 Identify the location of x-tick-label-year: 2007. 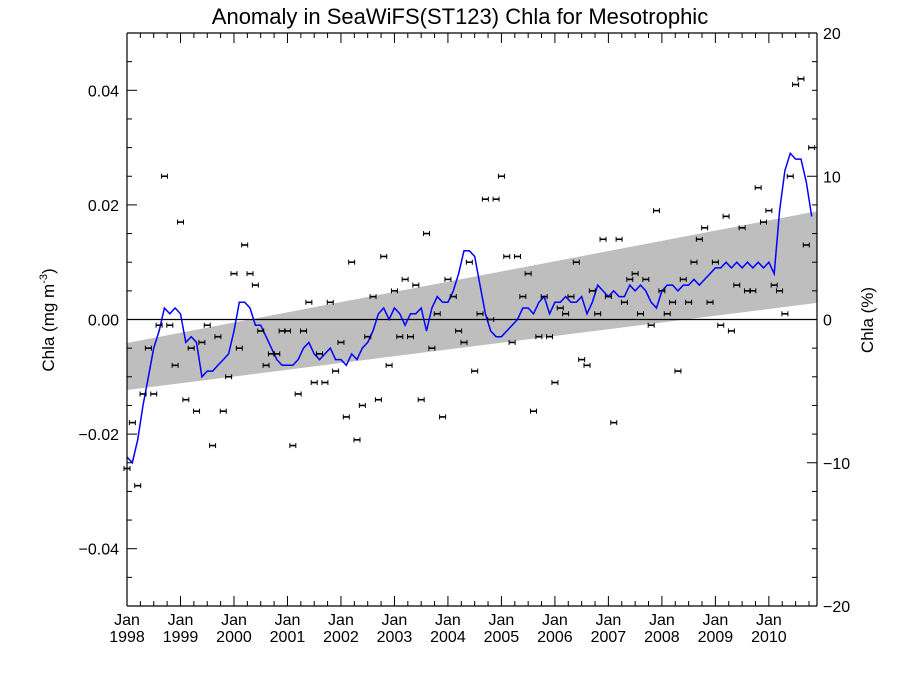
(609, 637).